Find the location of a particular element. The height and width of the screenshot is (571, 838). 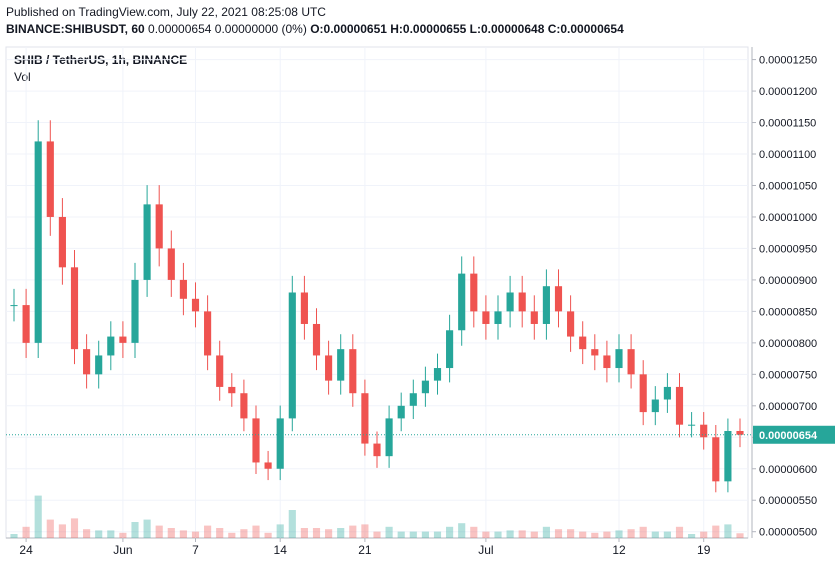

price-tick-label: 0.00000900 is located at coordinates (788, 281).